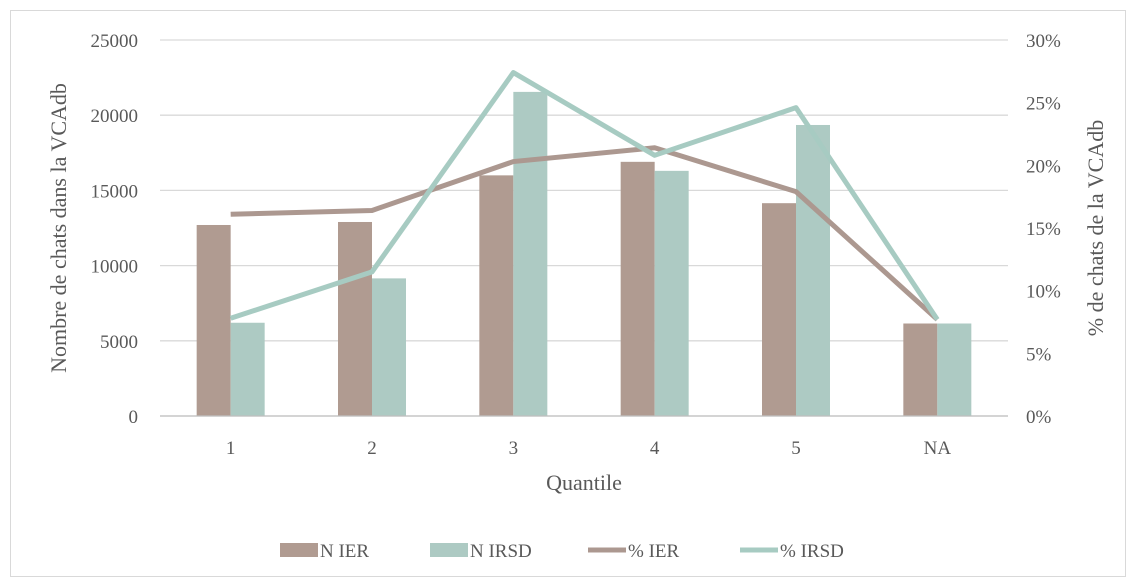 Image resolution: width=1128 pixels, height=579 pixels. I want to click on x-tick-label: NA, so click(938, 448).